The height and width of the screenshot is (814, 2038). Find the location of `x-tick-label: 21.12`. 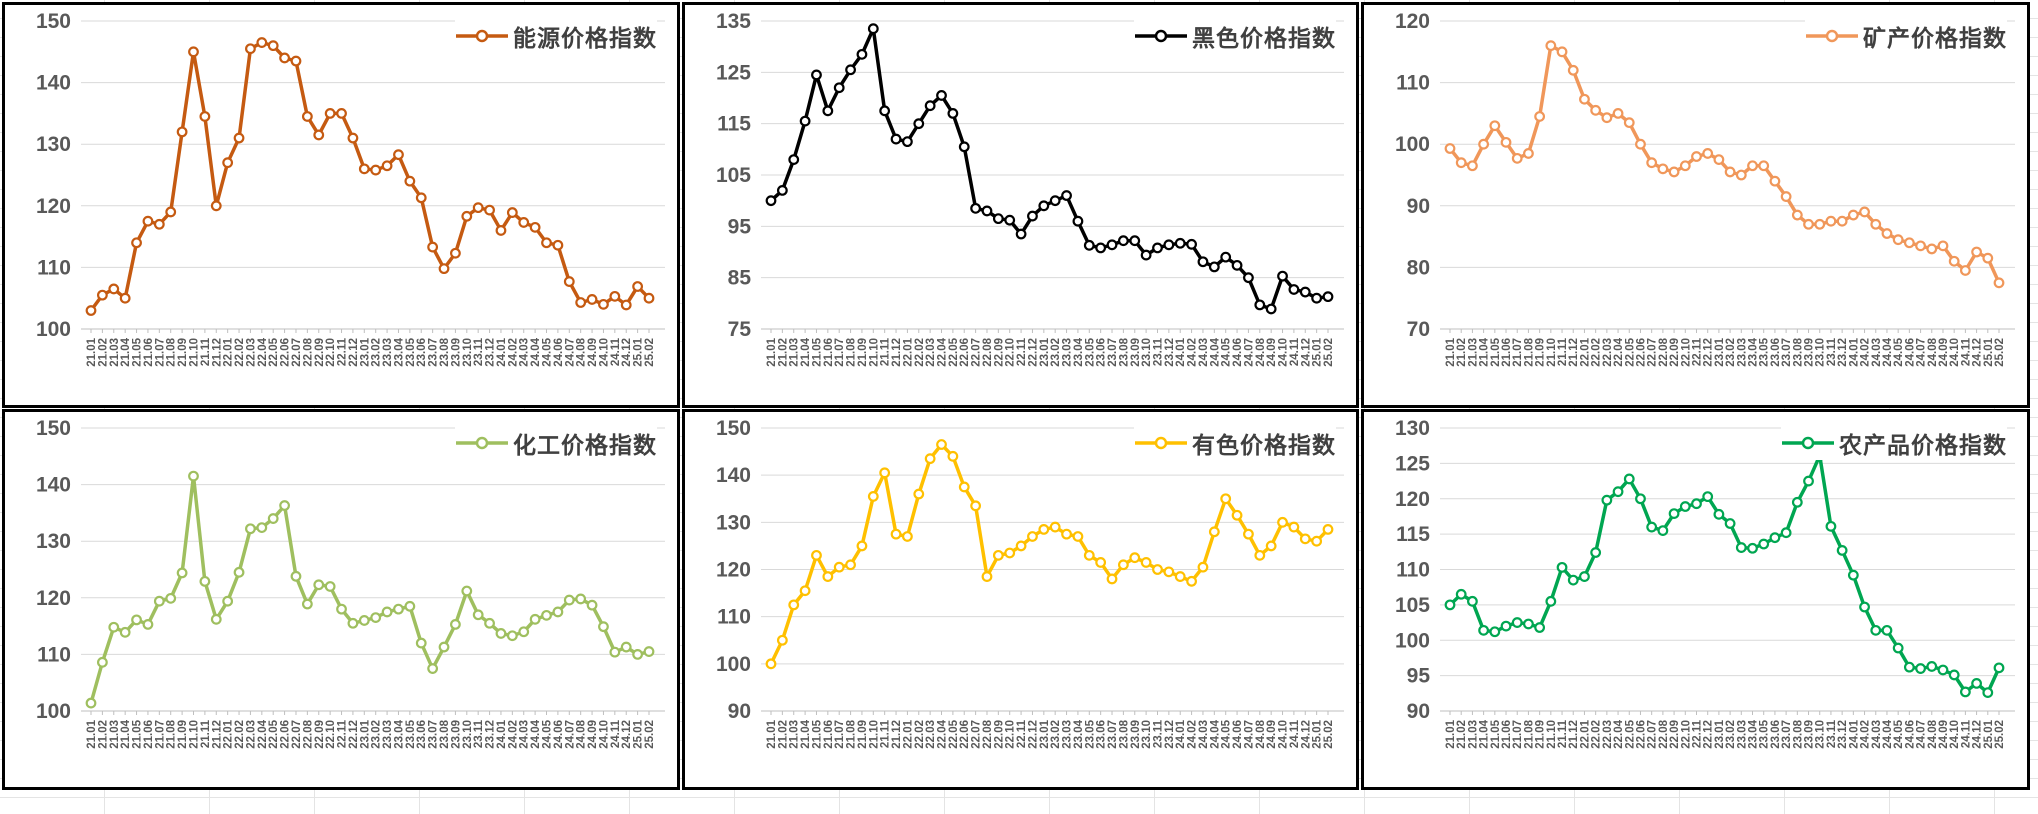

x-tick-label: 21.12 is located at coordinates (1574, 734).